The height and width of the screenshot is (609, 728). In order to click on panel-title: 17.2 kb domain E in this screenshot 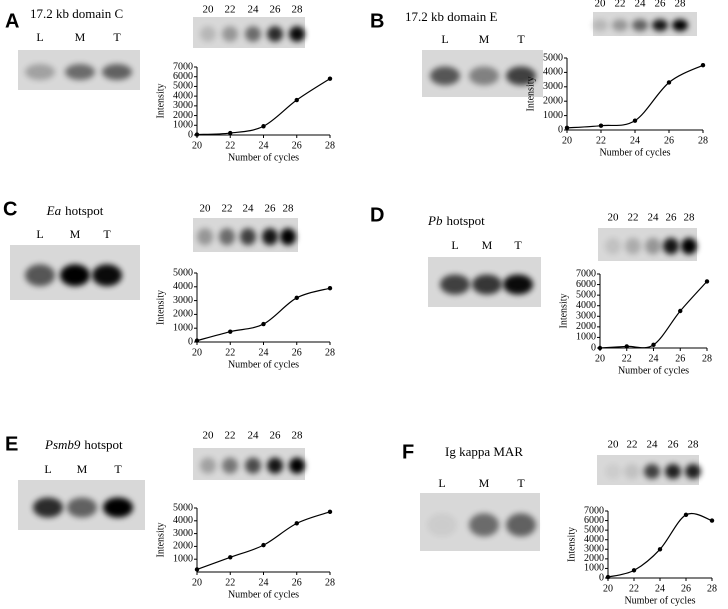, I will do `click(451, 16)`.